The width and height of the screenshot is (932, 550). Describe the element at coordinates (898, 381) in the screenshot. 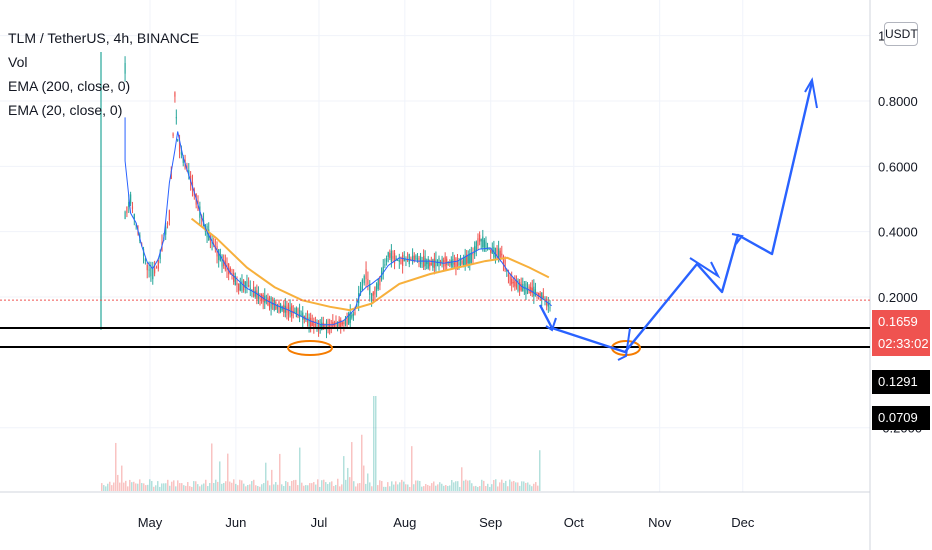

I see `price-badge-value: 0.1291` at that location.